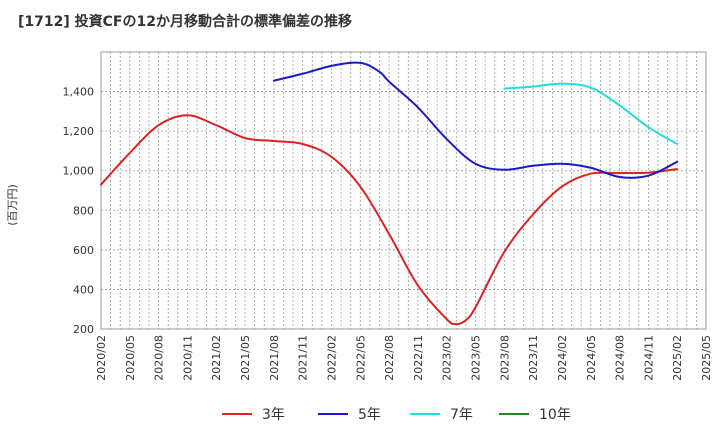 This screenshot has width=720, height=440. What do you see at coordinates (159, 358) in the screenshot?
I see `x-tick-label: 2020/08` at bounding box center [159, 358].